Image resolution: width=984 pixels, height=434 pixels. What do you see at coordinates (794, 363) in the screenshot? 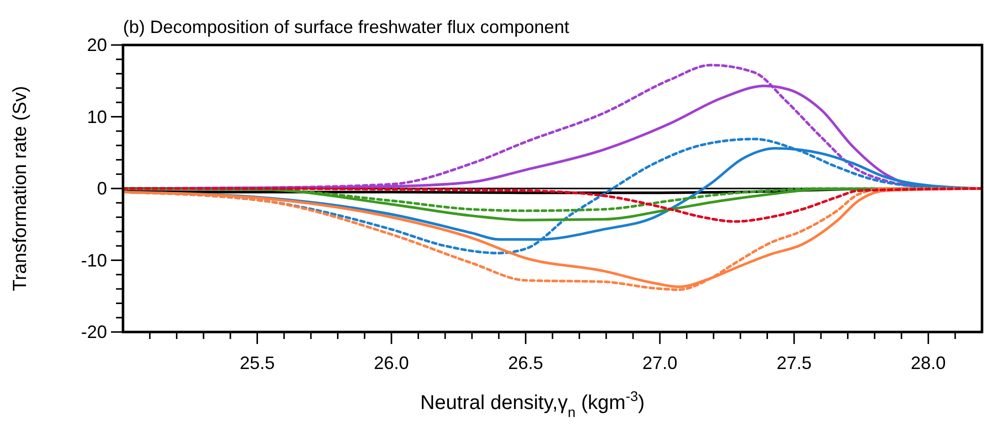
I see `x-tick-label: 27.5` at bounding box center [794, 363].